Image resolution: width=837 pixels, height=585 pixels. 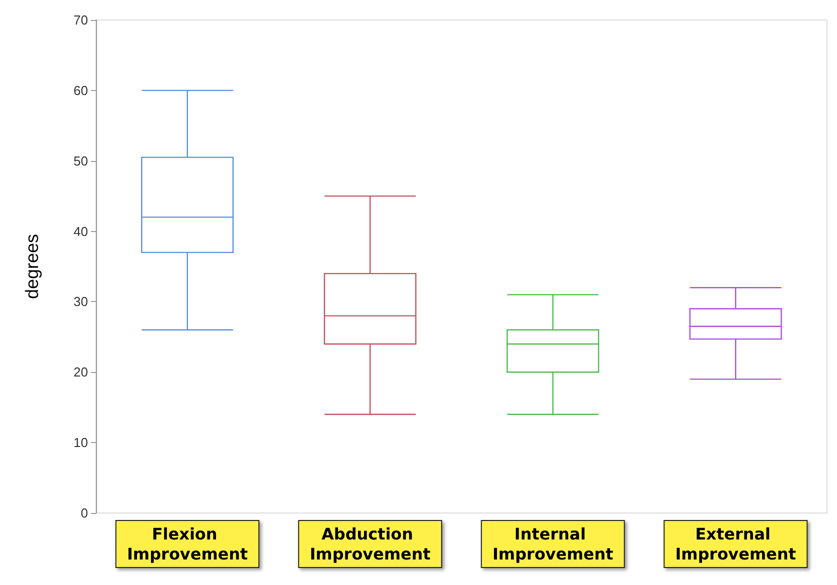 I want to click on x-tick-label: Internal Improvement, so click(x=553, y=544).